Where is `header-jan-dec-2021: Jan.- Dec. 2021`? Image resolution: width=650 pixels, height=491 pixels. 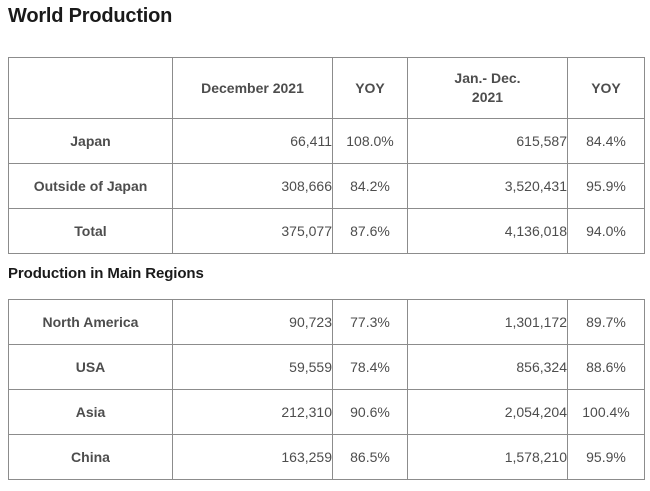 header-jan-dec-2021: Jan.- Dec. 2021 is located at coordinates (487, 88).